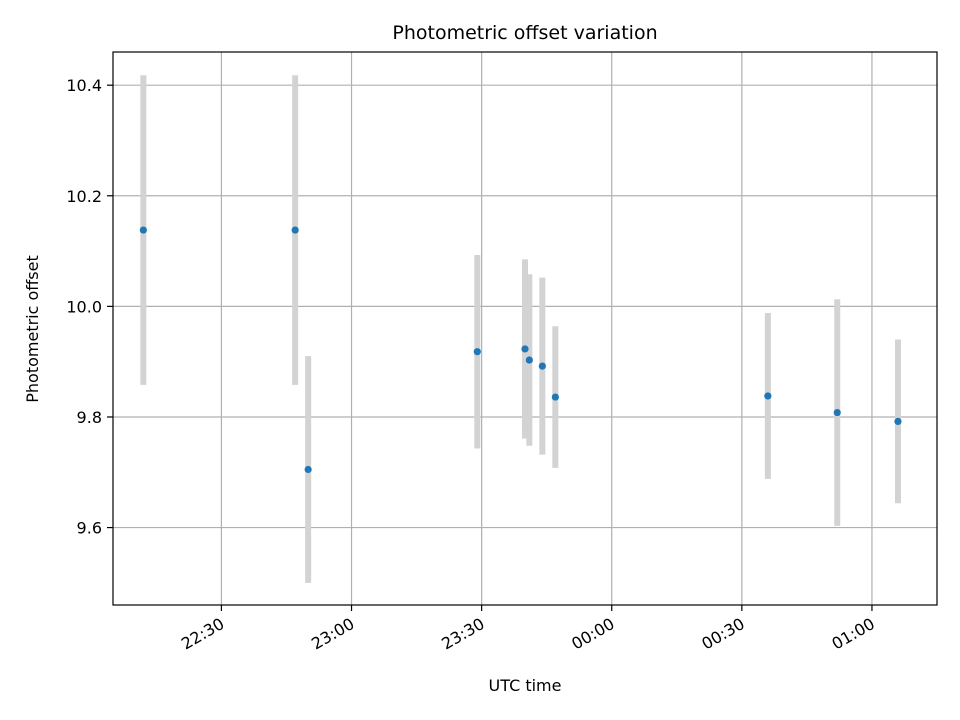  I want to click on y-tick-label: 10.2, so click(84, 196).